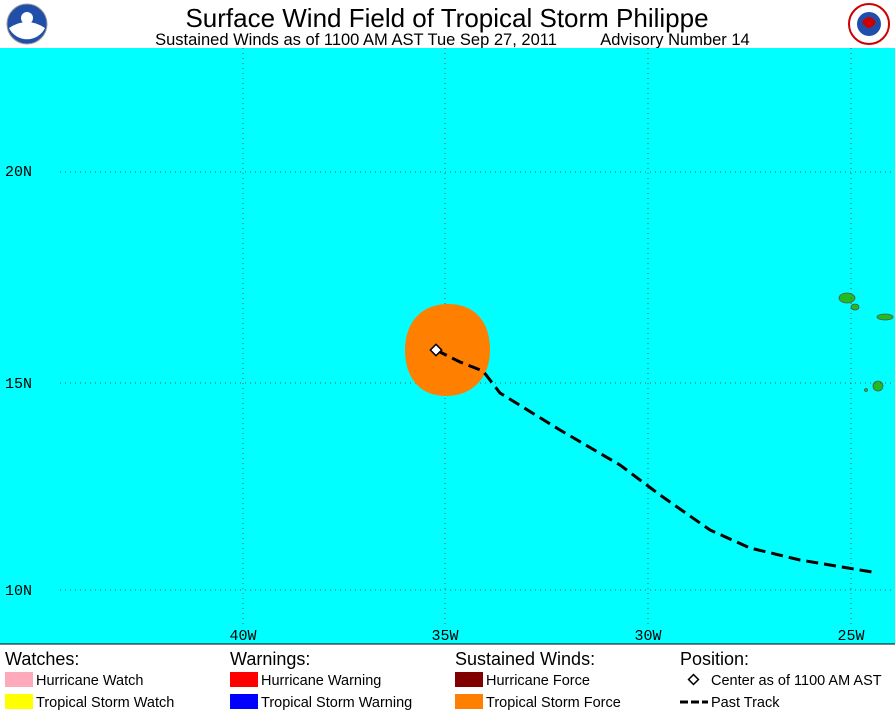 Image resolution: width=895 pixels, height=716 pixels. I want to click on legend-heading: Watches:, so click(42, 659).